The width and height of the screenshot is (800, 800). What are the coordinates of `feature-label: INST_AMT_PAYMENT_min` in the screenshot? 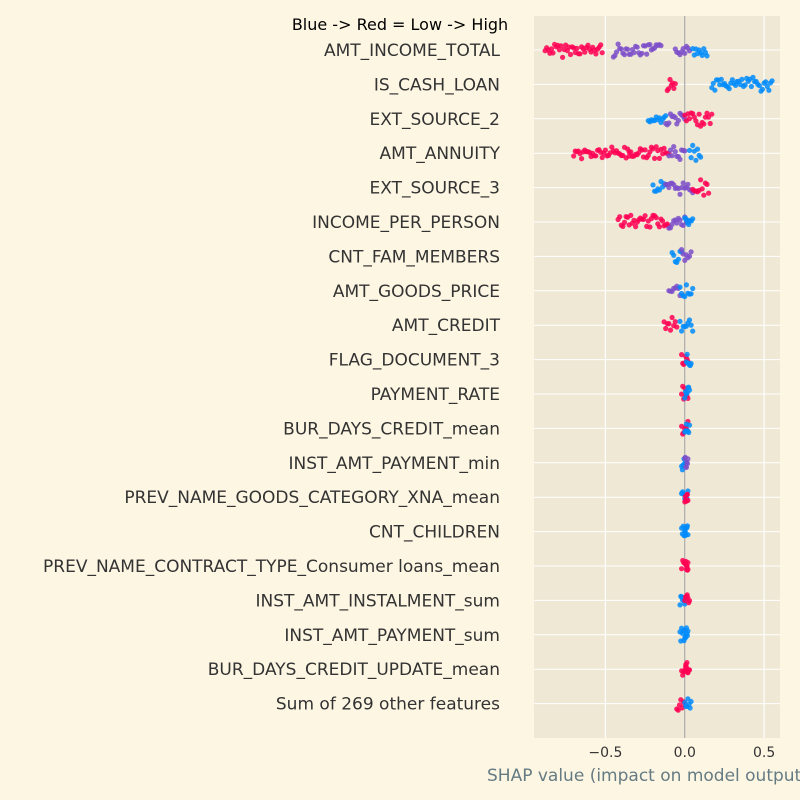 It's located at (394, 464).